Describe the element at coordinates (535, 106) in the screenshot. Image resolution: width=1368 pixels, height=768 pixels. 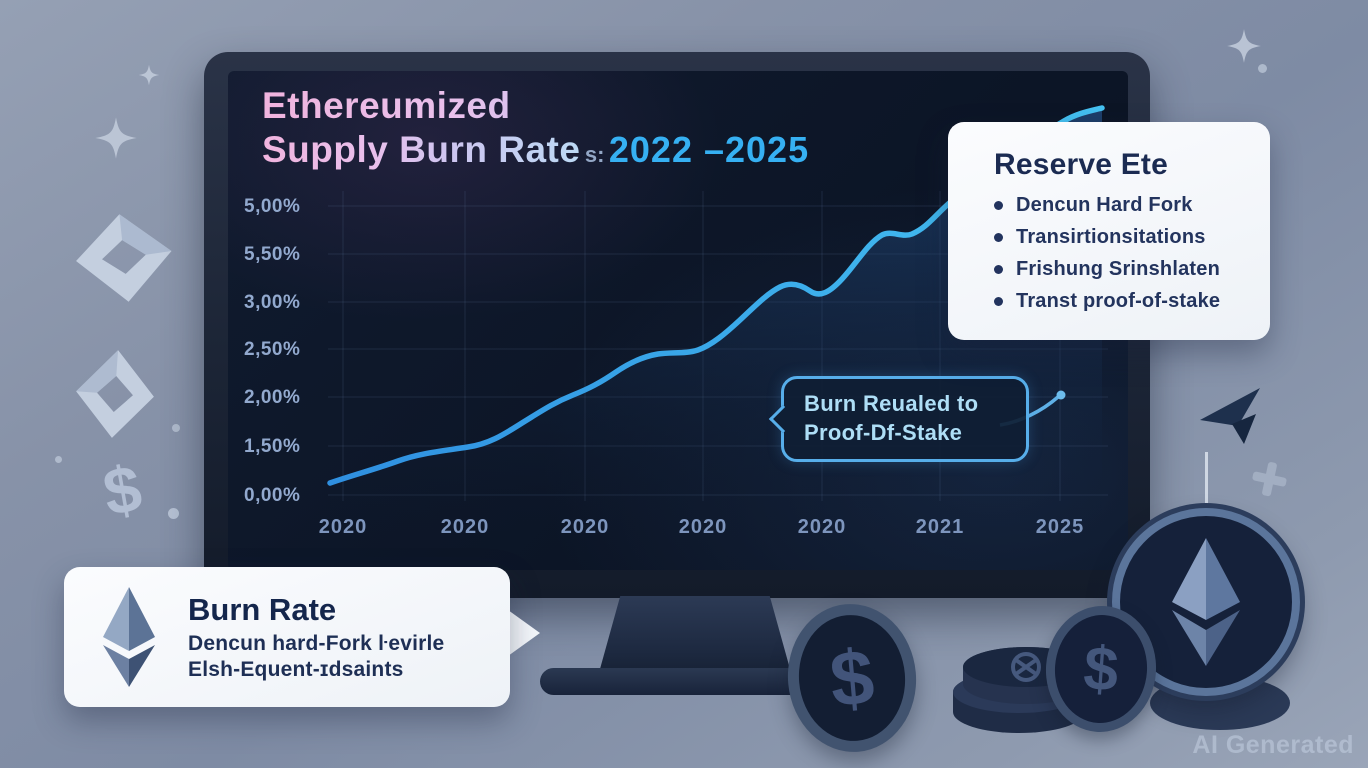
I see `chart-title-line1: Ethereumized` at that location.